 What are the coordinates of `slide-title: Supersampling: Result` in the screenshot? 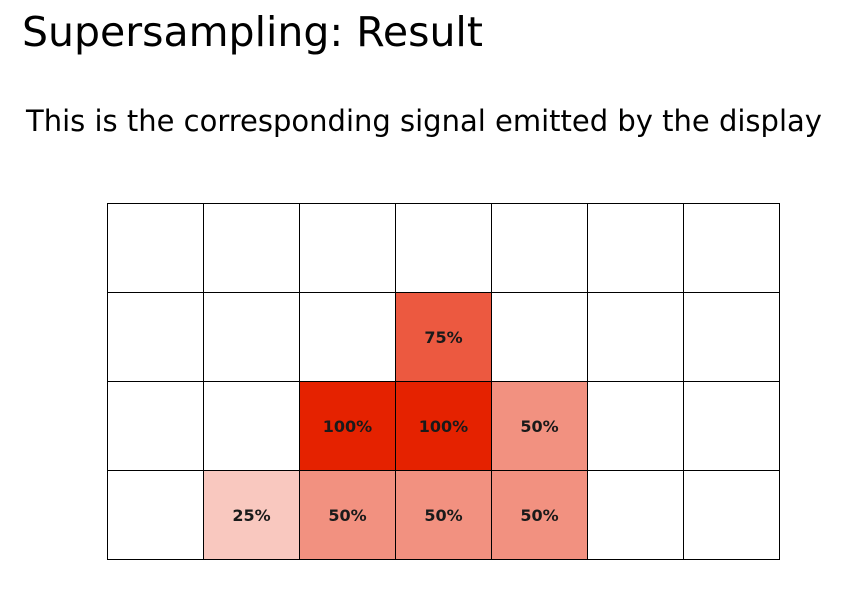 It's located at (252, 32).